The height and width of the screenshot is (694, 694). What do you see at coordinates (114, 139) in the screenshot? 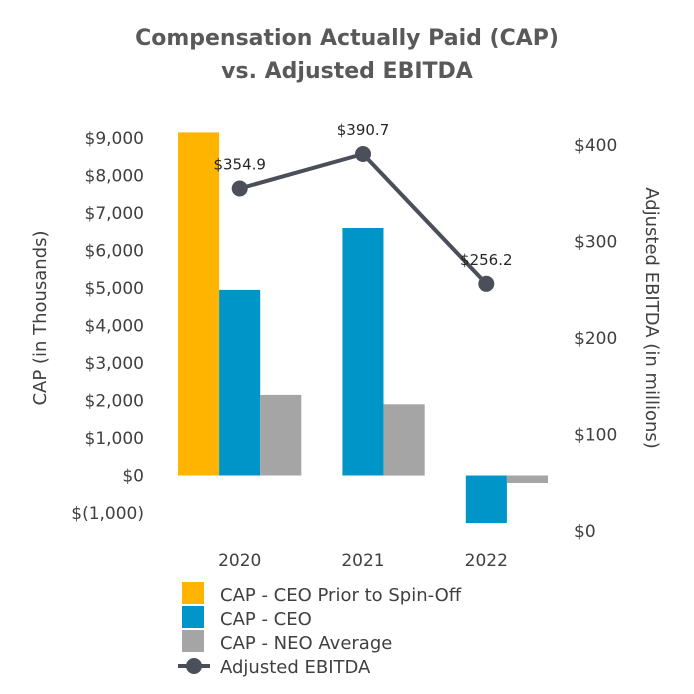
I see `y-tick-label: $9,000` at bounding box center [114, 139].